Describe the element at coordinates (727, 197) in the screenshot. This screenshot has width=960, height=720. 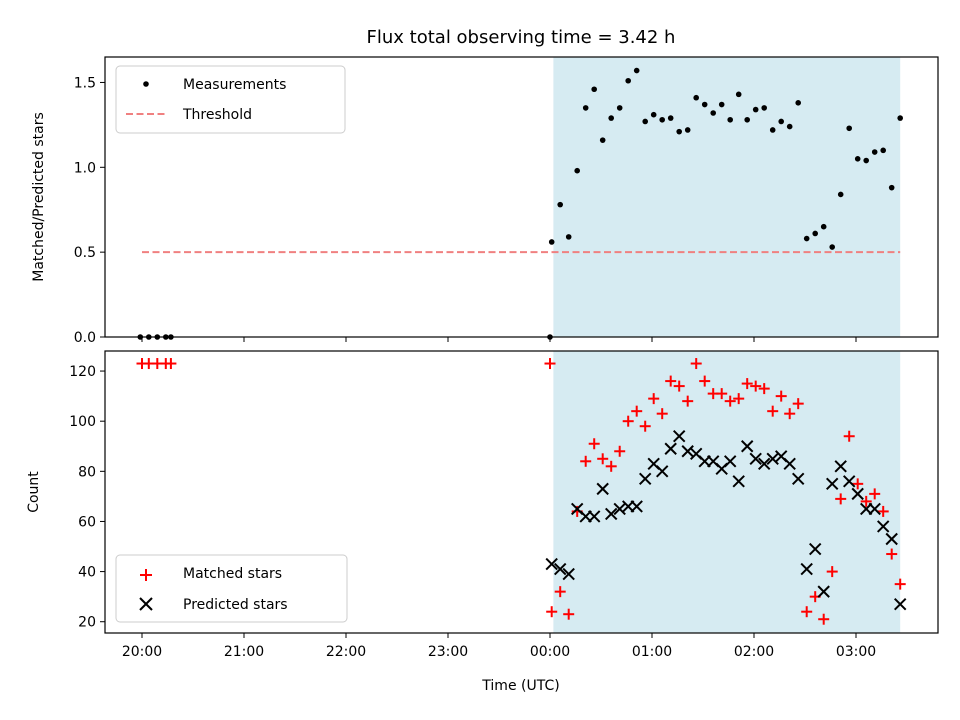
I see `observing-window-span-top` at that location.